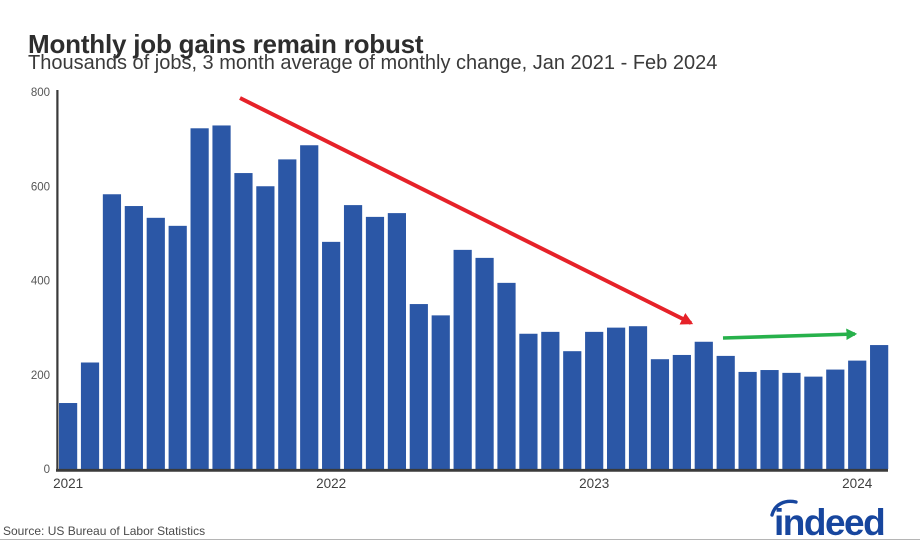 The image size is (920, 553). I want to click on footer-divider, so click(460, 539).